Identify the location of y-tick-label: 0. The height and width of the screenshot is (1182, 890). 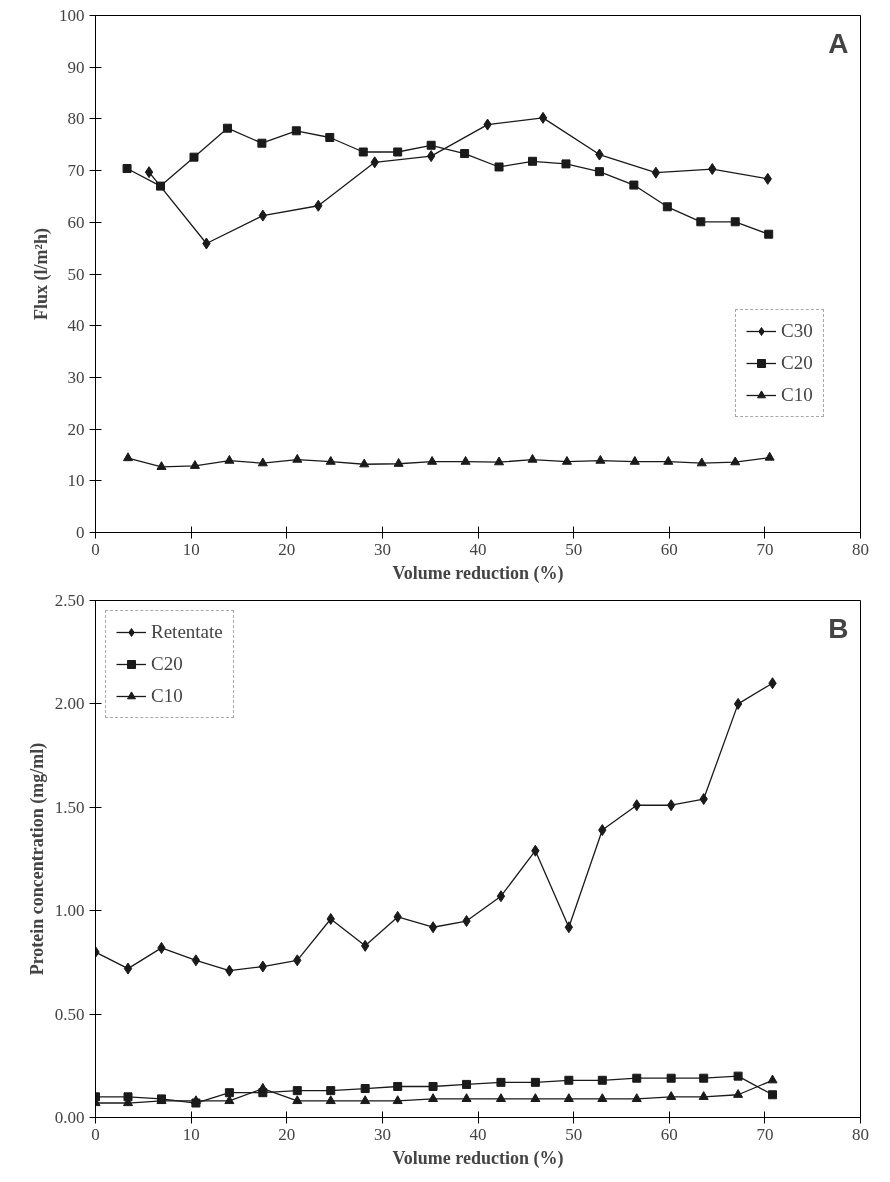
(80, 532).